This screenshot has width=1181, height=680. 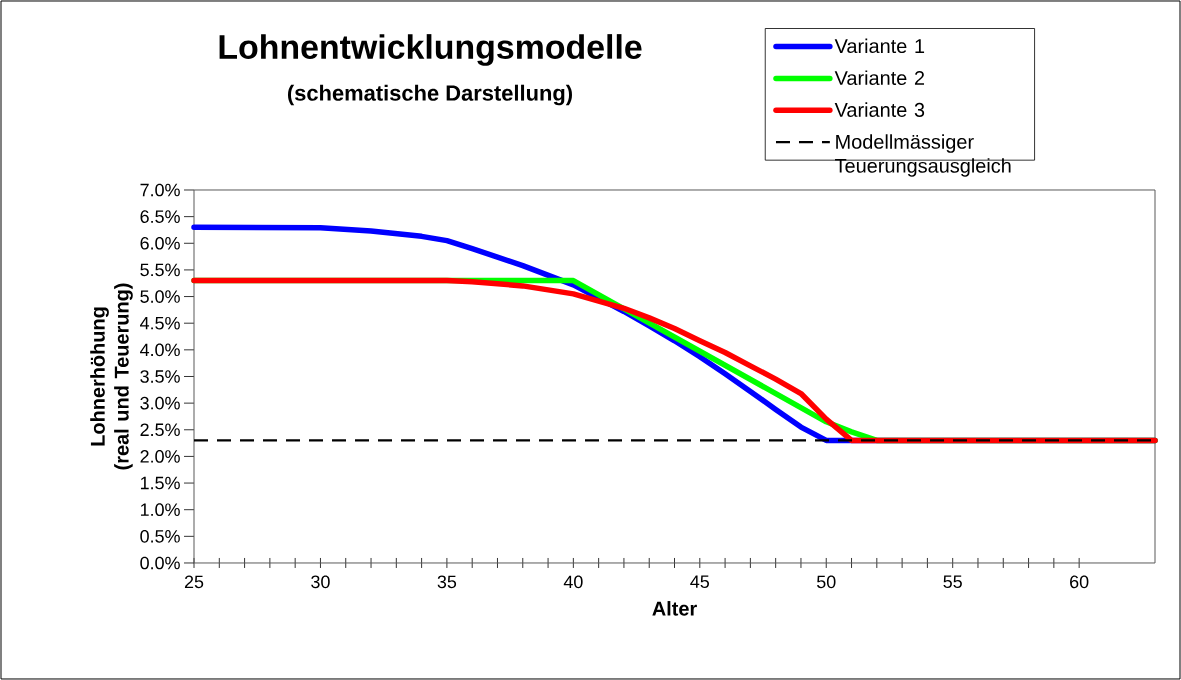 What do you see at coordinates (160, 536) in the screenshot?
I see `y-tick-label: 0.5%` at bounding box center [160, 536].